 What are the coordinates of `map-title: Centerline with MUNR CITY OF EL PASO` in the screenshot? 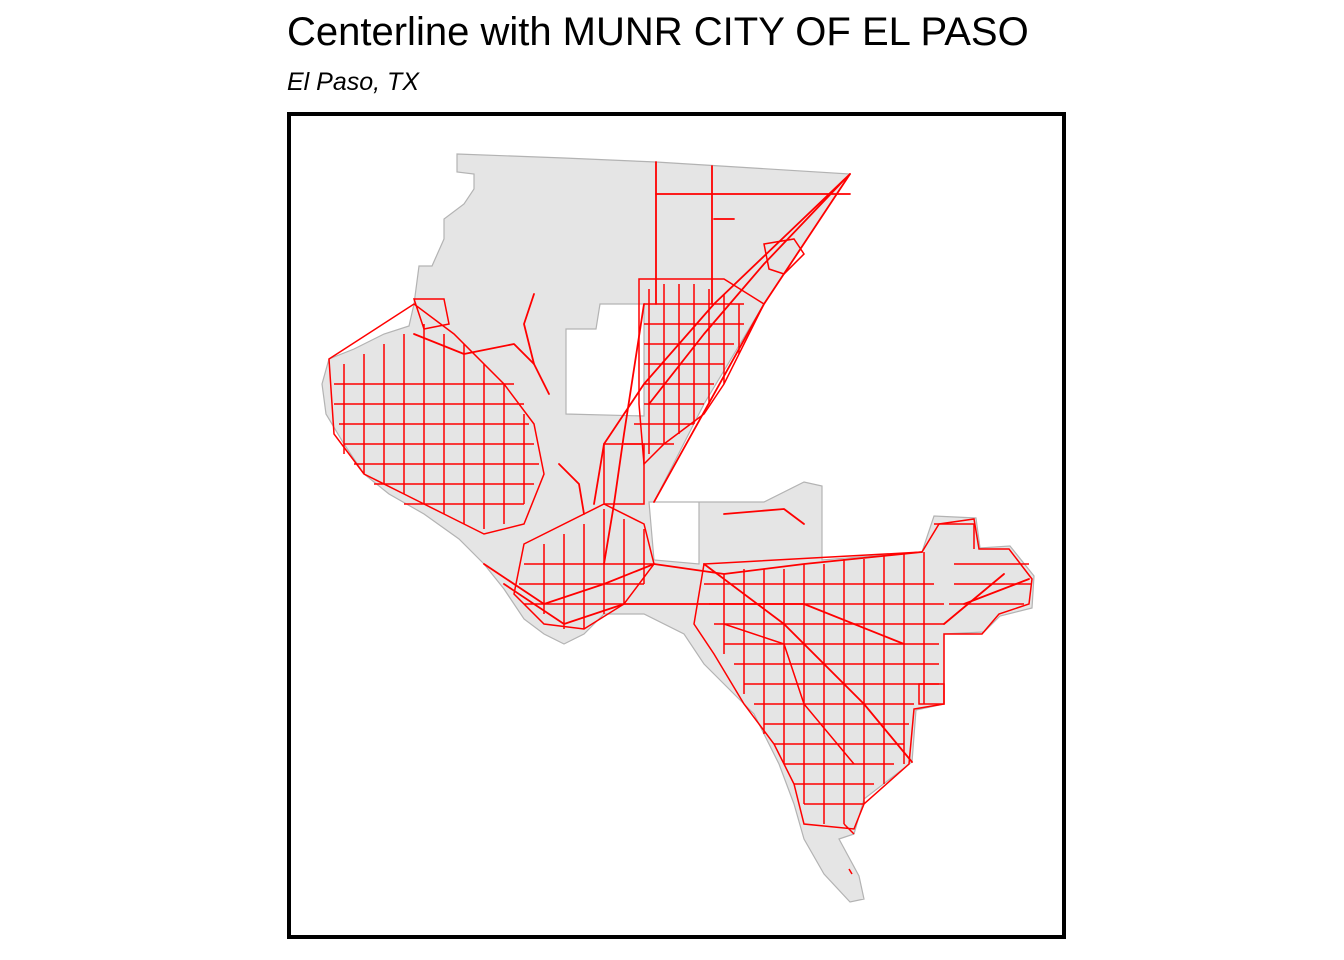 It's located at (658, 32).